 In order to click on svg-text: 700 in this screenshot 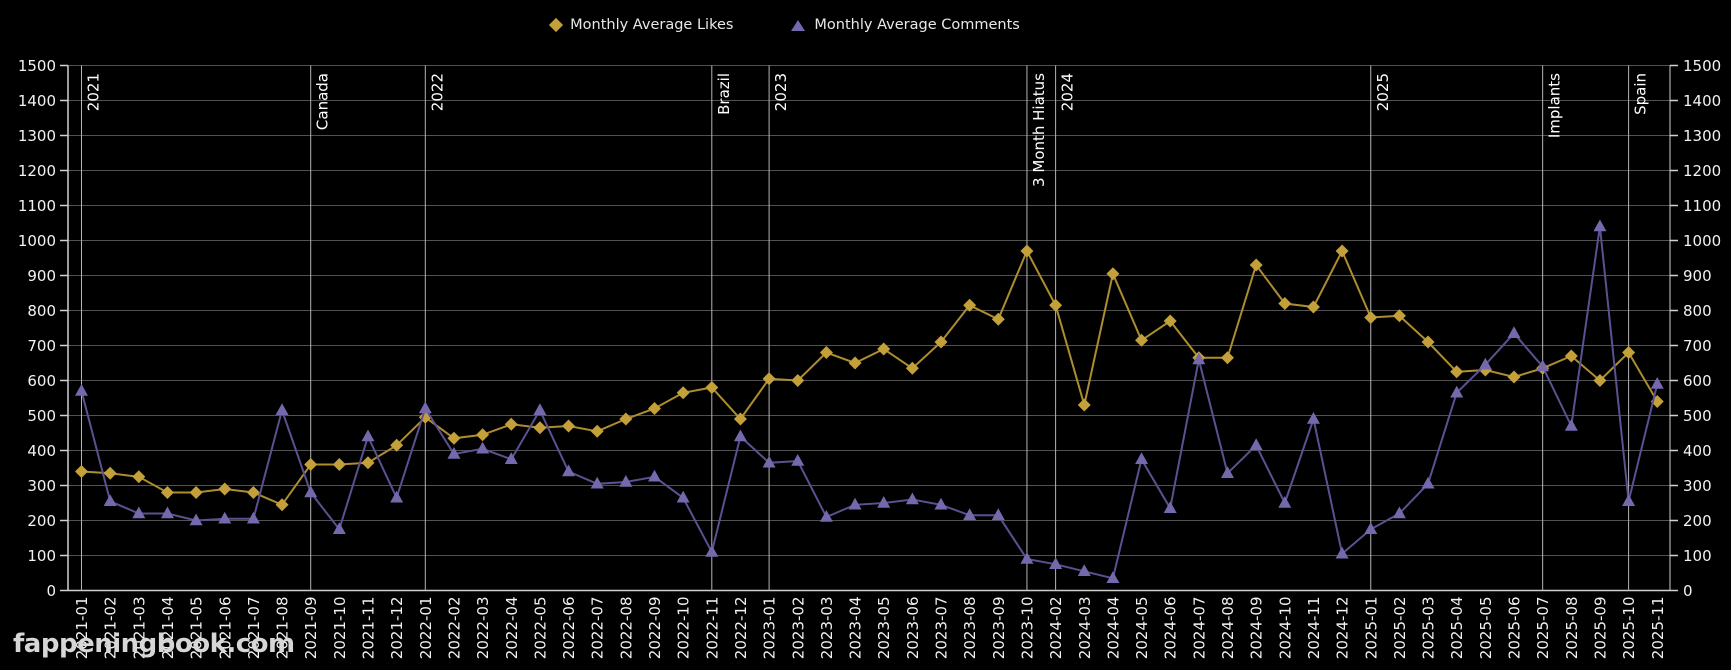, I will do `click(1697, 346)`.